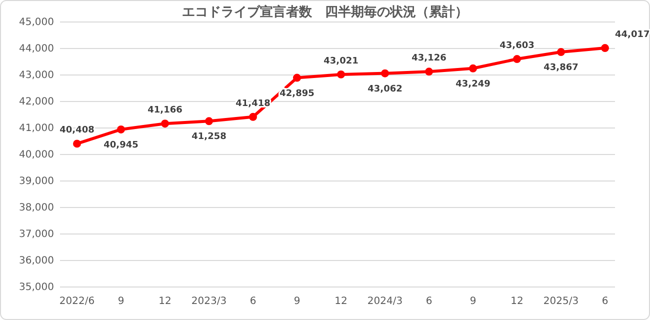 This screenshot has width=650, height=320. I want to click on x-tick-label: 2022/6, so click(77, 302).